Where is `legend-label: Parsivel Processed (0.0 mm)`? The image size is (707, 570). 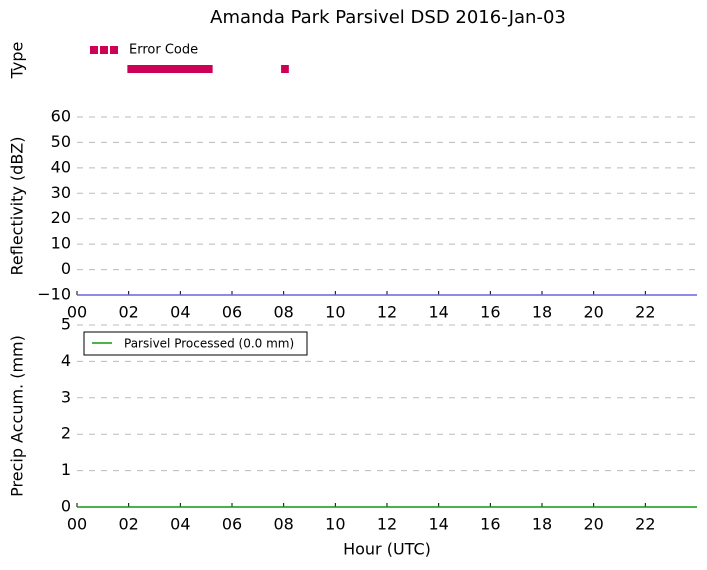
legend-label: Parsivel Processed (0.0 mm) is located at coordinates (209, 344).